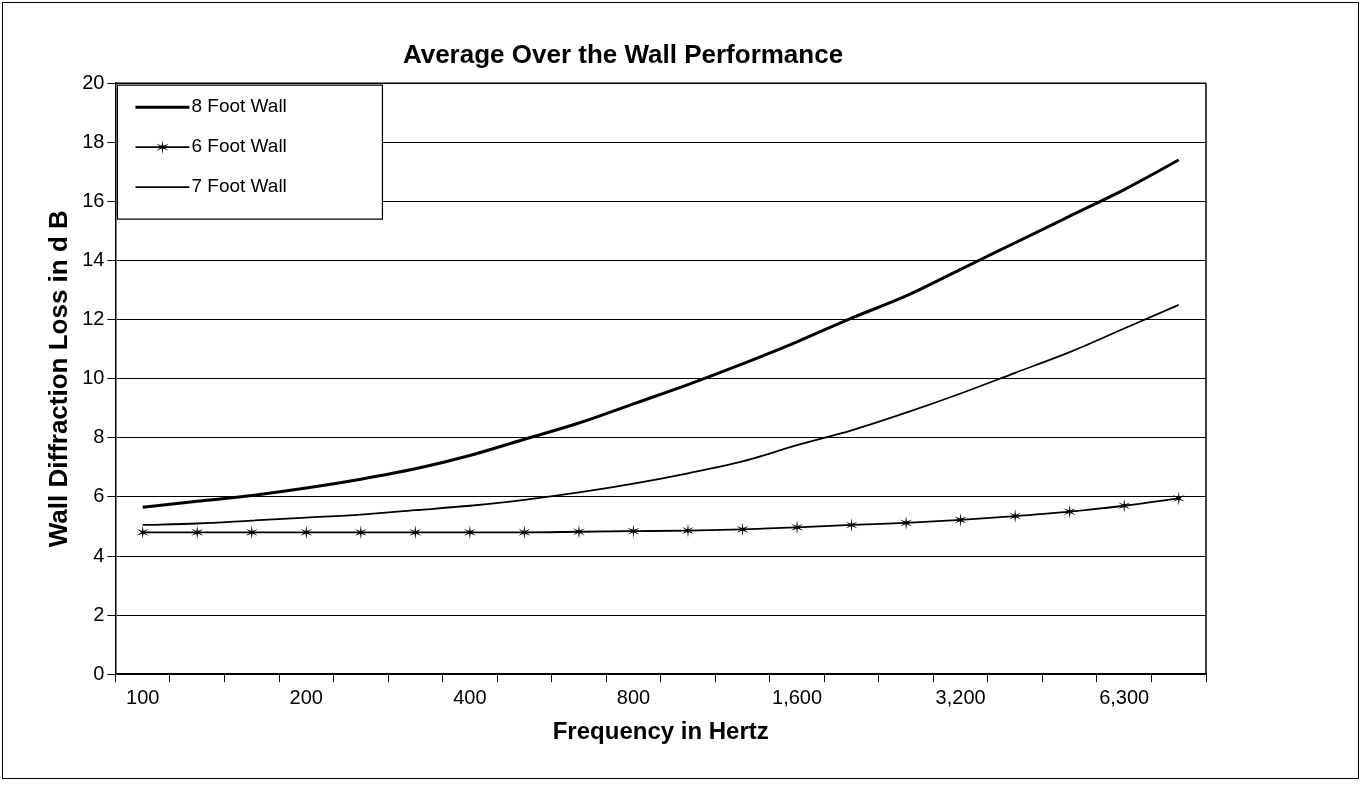  I want to click on x-tick-label: 400, so click(470, 696).